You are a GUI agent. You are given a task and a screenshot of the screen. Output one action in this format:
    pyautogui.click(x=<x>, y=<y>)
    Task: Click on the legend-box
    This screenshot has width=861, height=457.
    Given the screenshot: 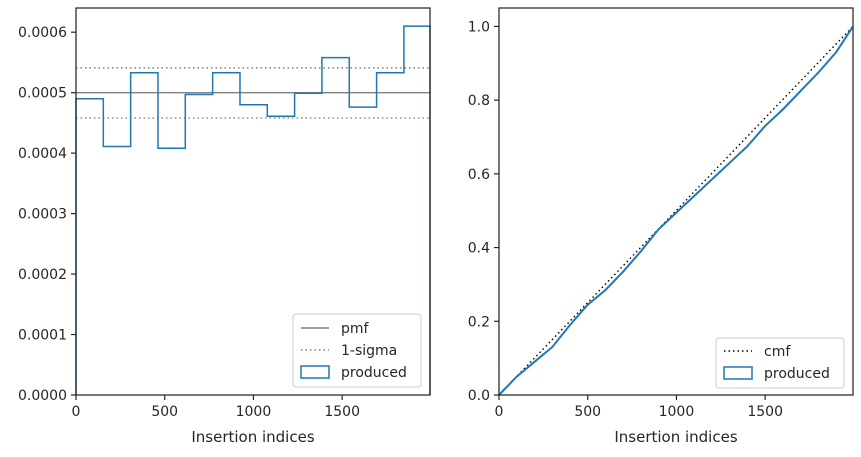 What is the action you would take?
    pyautogui.click(x=357, y=350)
    